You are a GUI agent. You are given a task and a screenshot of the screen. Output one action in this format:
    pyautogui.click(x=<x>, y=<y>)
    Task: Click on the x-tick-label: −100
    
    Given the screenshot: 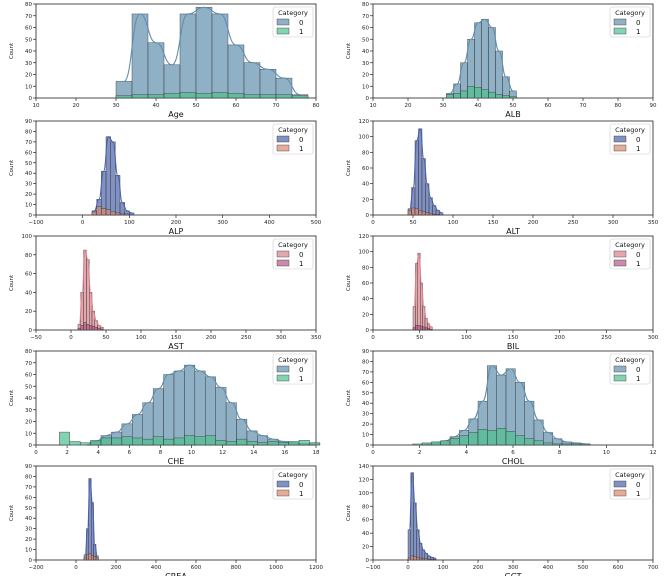 What is the action you would take?
    pyautogui.click(x=373, y=568)
    